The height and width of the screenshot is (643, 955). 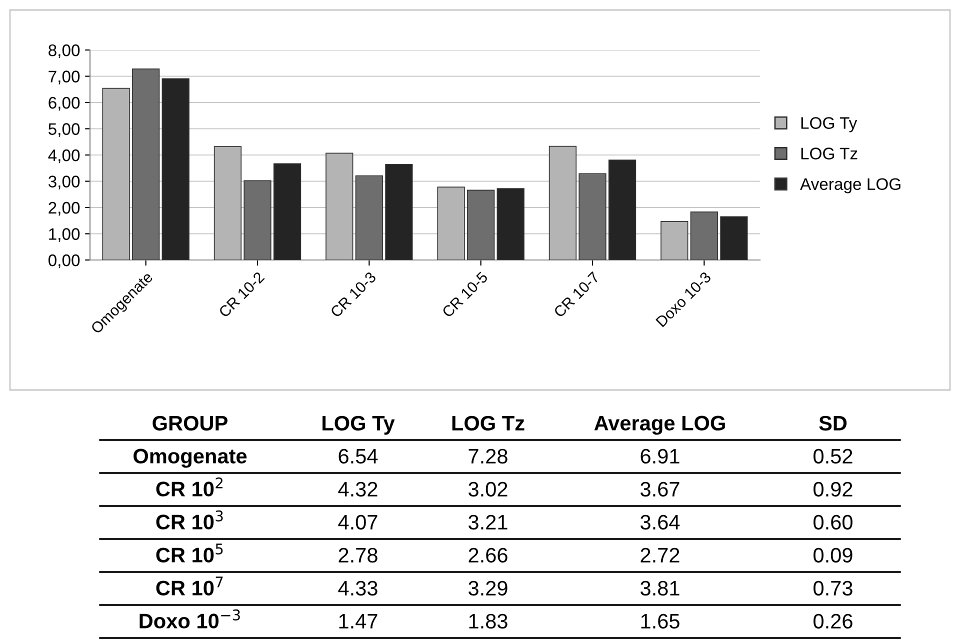 I want to click on text: CR 10$^{3}$, so click(x=189, y=520).